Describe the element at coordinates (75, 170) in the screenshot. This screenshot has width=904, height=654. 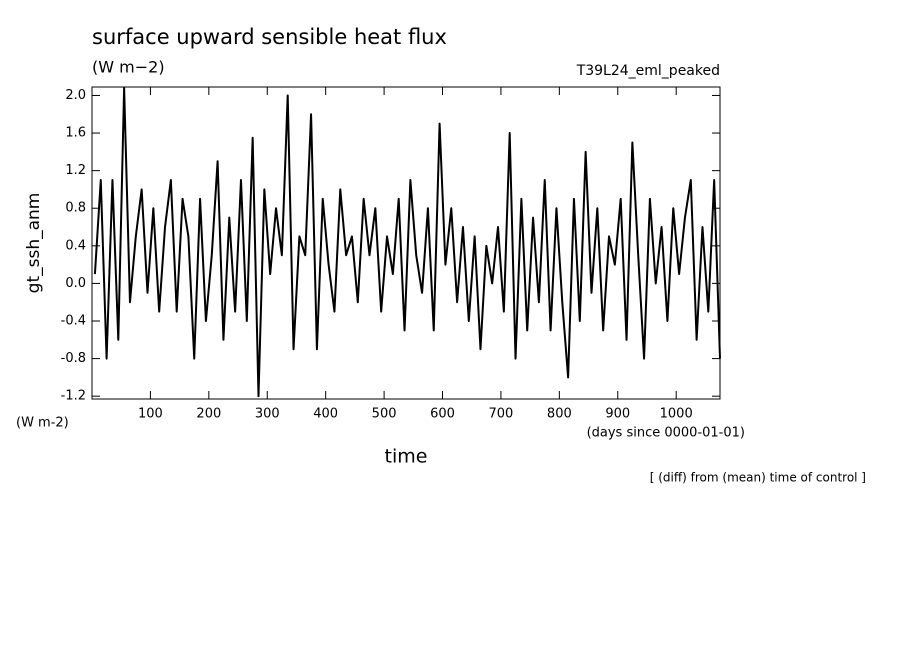
I see `y-tick-label: 1.2` at that location.